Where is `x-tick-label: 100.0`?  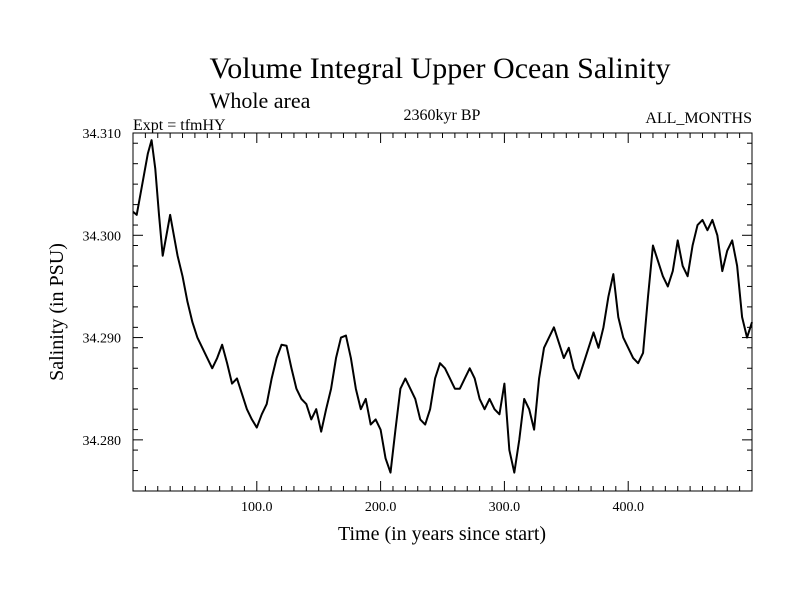 x-tick-label: 100.0 is located at coordinates (257, 507).